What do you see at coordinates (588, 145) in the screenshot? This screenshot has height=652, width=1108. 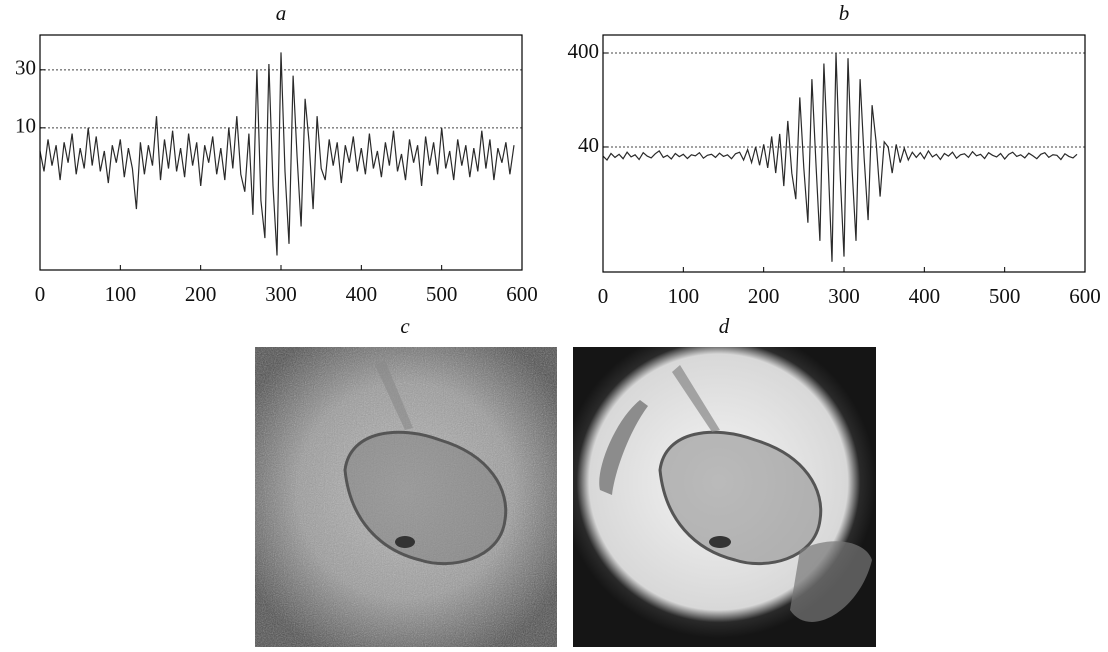 I see `y-tick-label: 40` at bounding box center [588, 145].